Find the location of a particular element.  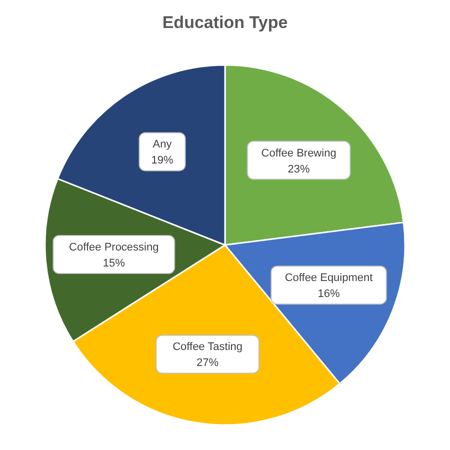

data-label: 23% is located at coordinates (299, 169).